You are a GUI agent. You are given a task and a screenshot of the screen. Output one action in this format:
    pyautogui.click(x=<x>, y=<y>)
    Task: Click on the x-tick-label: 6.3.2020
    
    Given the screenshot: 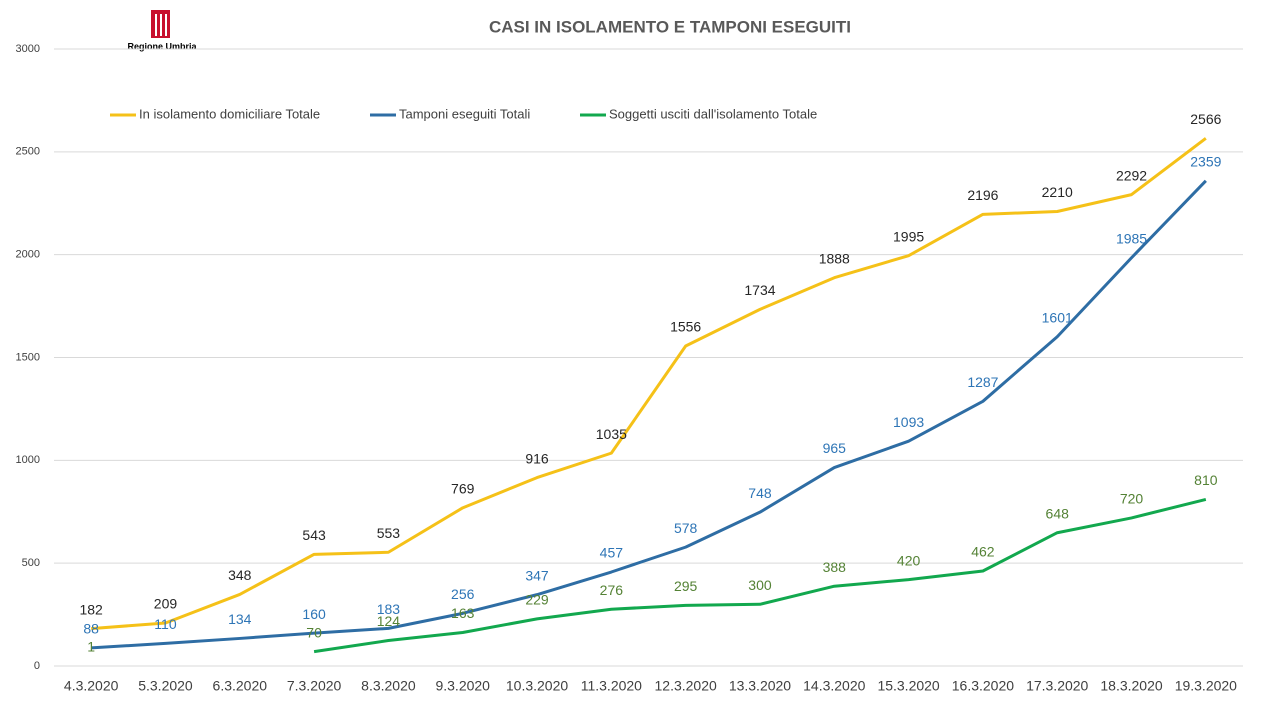 What is the action you would take?
    pyautogui.click(x=240, y=686)
    